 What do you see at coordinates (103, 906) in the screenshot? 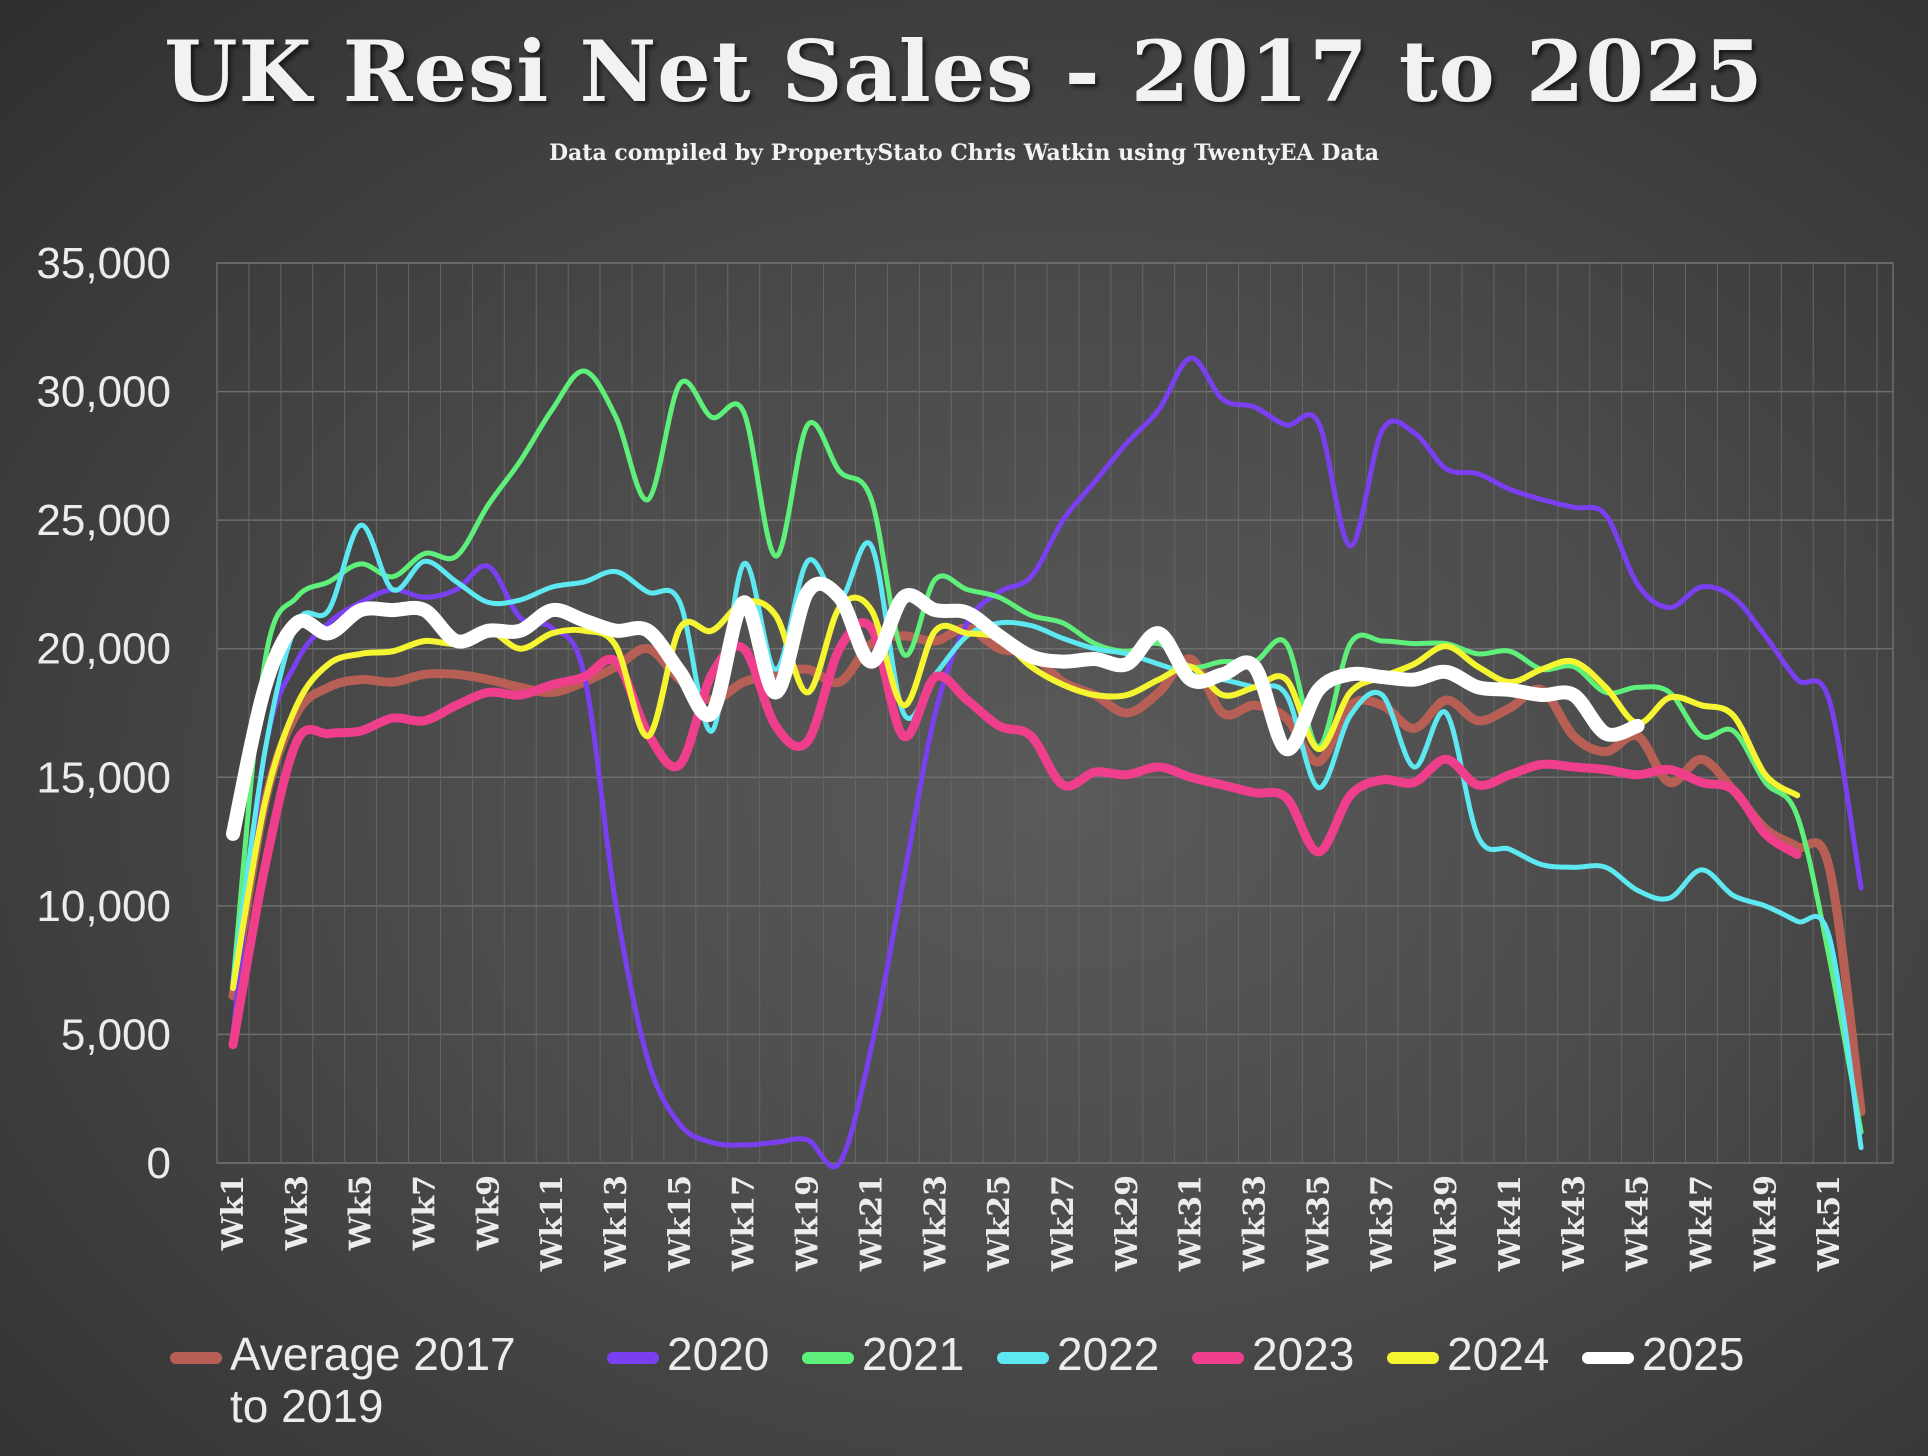
I see `y-tick-label: 10,000` at bounding box center [103, 906].